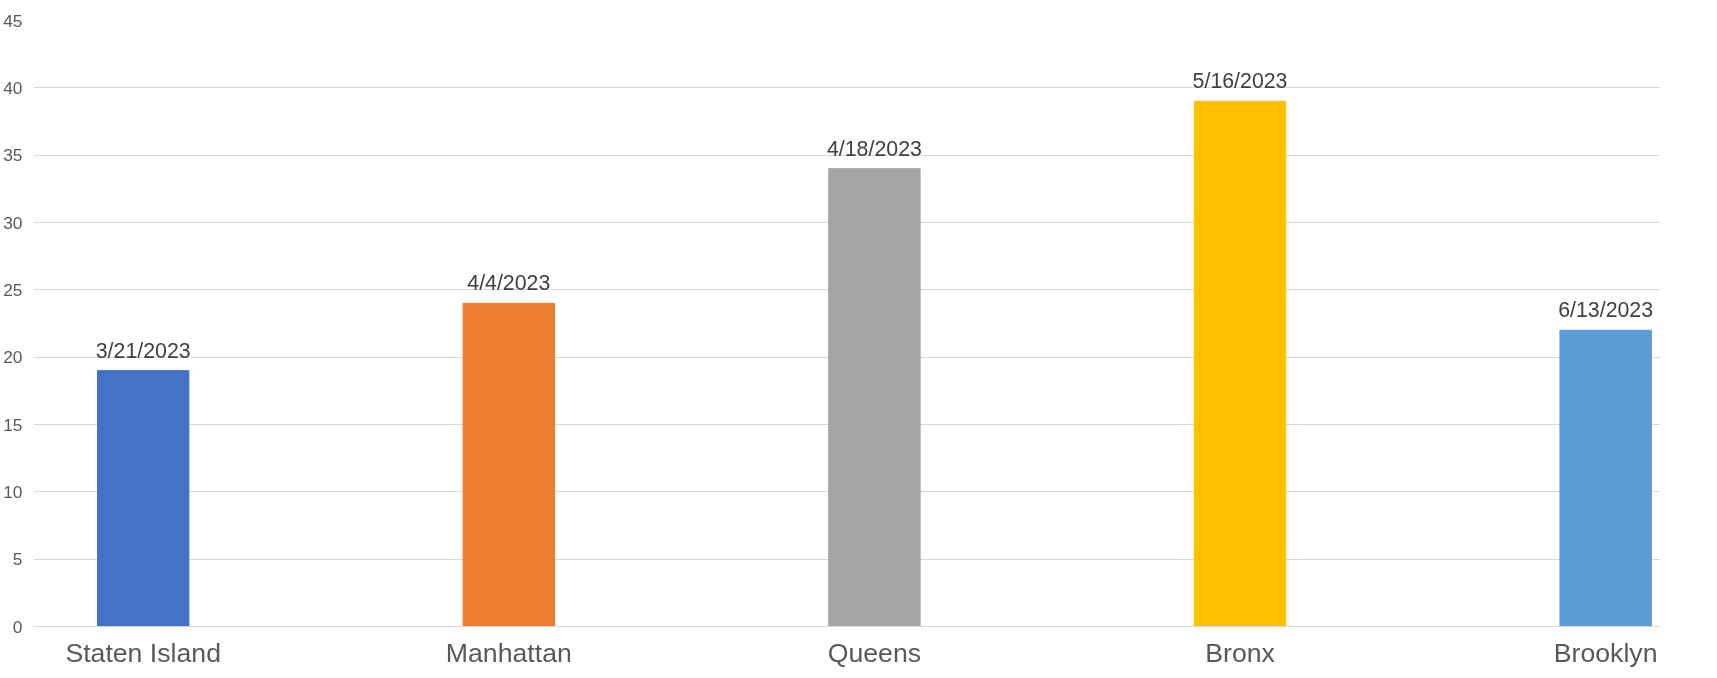 The image size is (1717, 678). I want to click on x-tick-label: Brooklyn, so click(1605, 652).